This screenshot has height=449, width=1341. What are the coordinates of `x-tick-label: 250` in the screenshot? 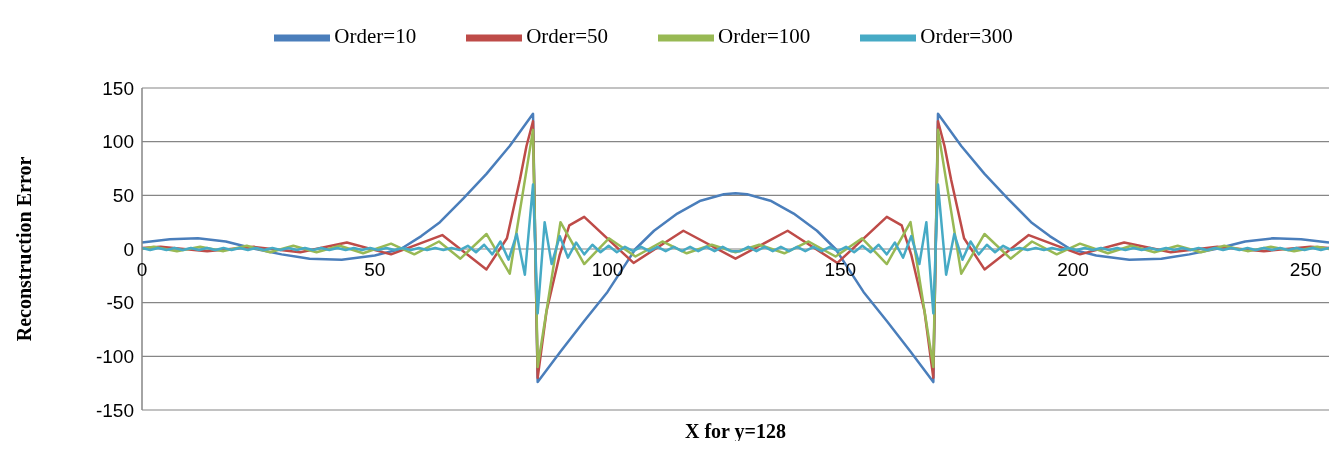 It's located at (1305, 269).